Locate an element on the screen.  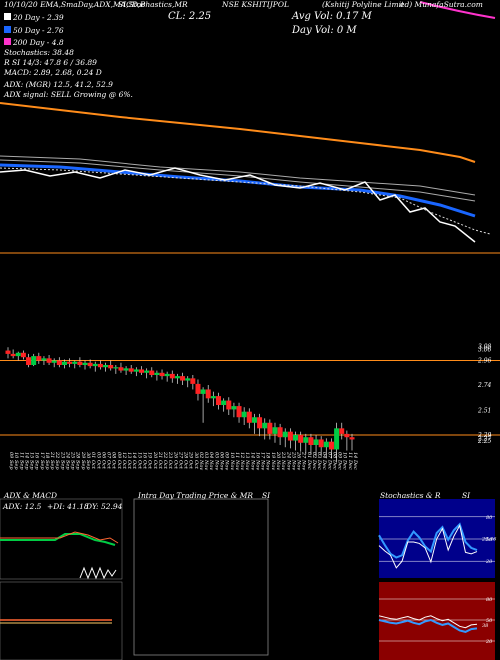
date-tick-label: 22 Oct is located at coordinates (165, 460).